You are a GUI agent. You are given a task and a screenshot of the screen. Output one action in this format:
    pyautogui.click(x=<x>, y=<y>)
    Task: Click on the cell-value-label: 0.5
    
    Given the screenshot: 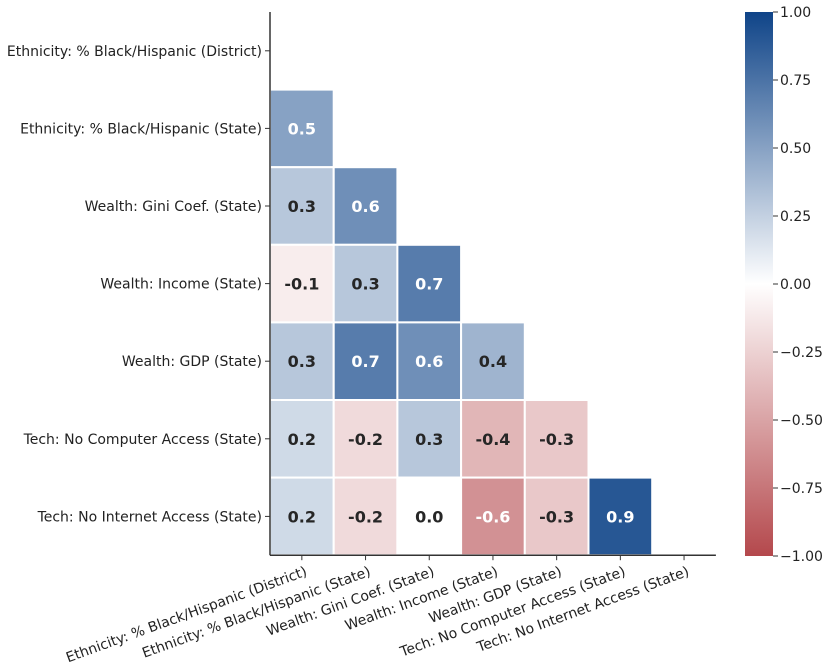 What is the action you would take?
    pyautogui.click(x=302, y=128)
    